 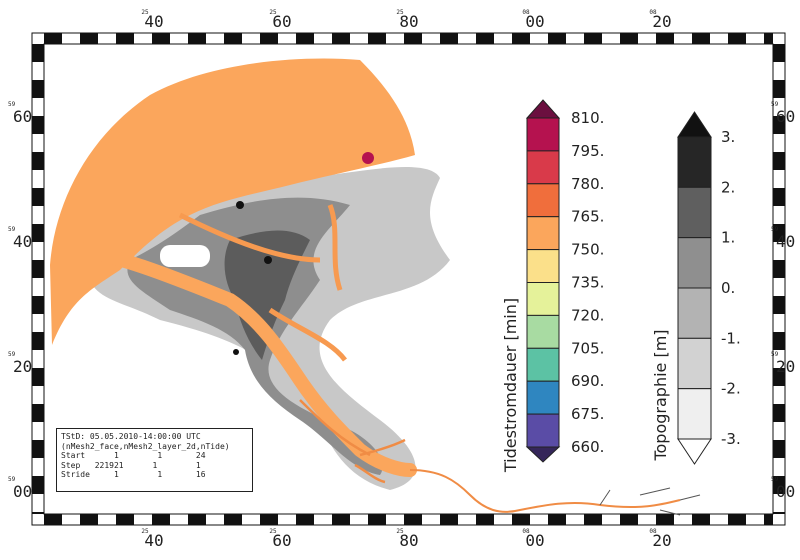 What do you see at coordinates (22, 491) in the screenshot?
I see `axis-left-major-label: 00` at bounding box center [22, 491].